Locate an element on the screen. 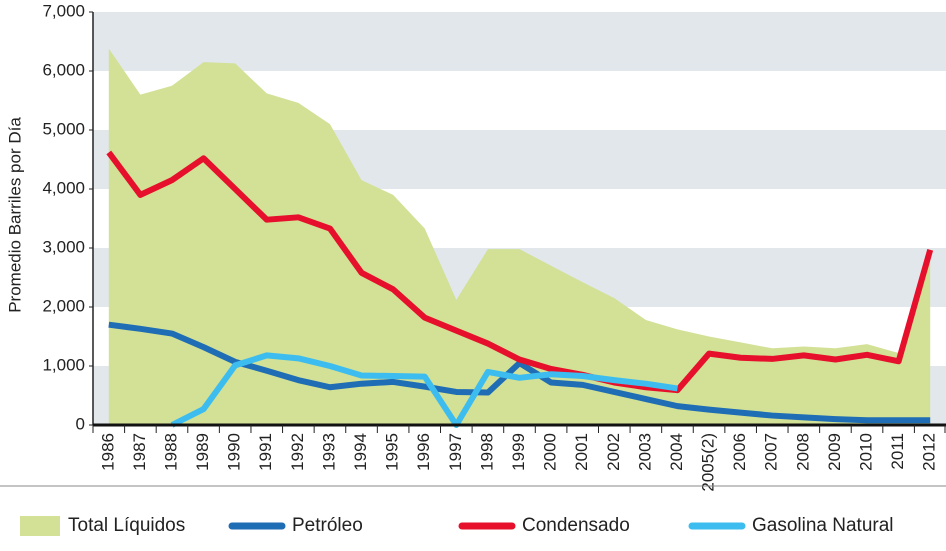 This screenshot has height=551, width=946. x-tick-label: 1996 is located at coordinates (423, 452).